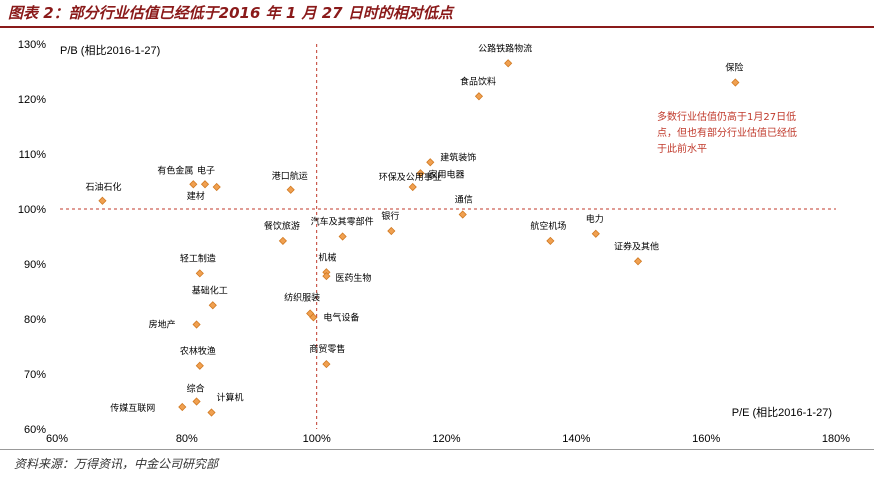  I want to click on y-tick-label: 120%, so click(32, 100).